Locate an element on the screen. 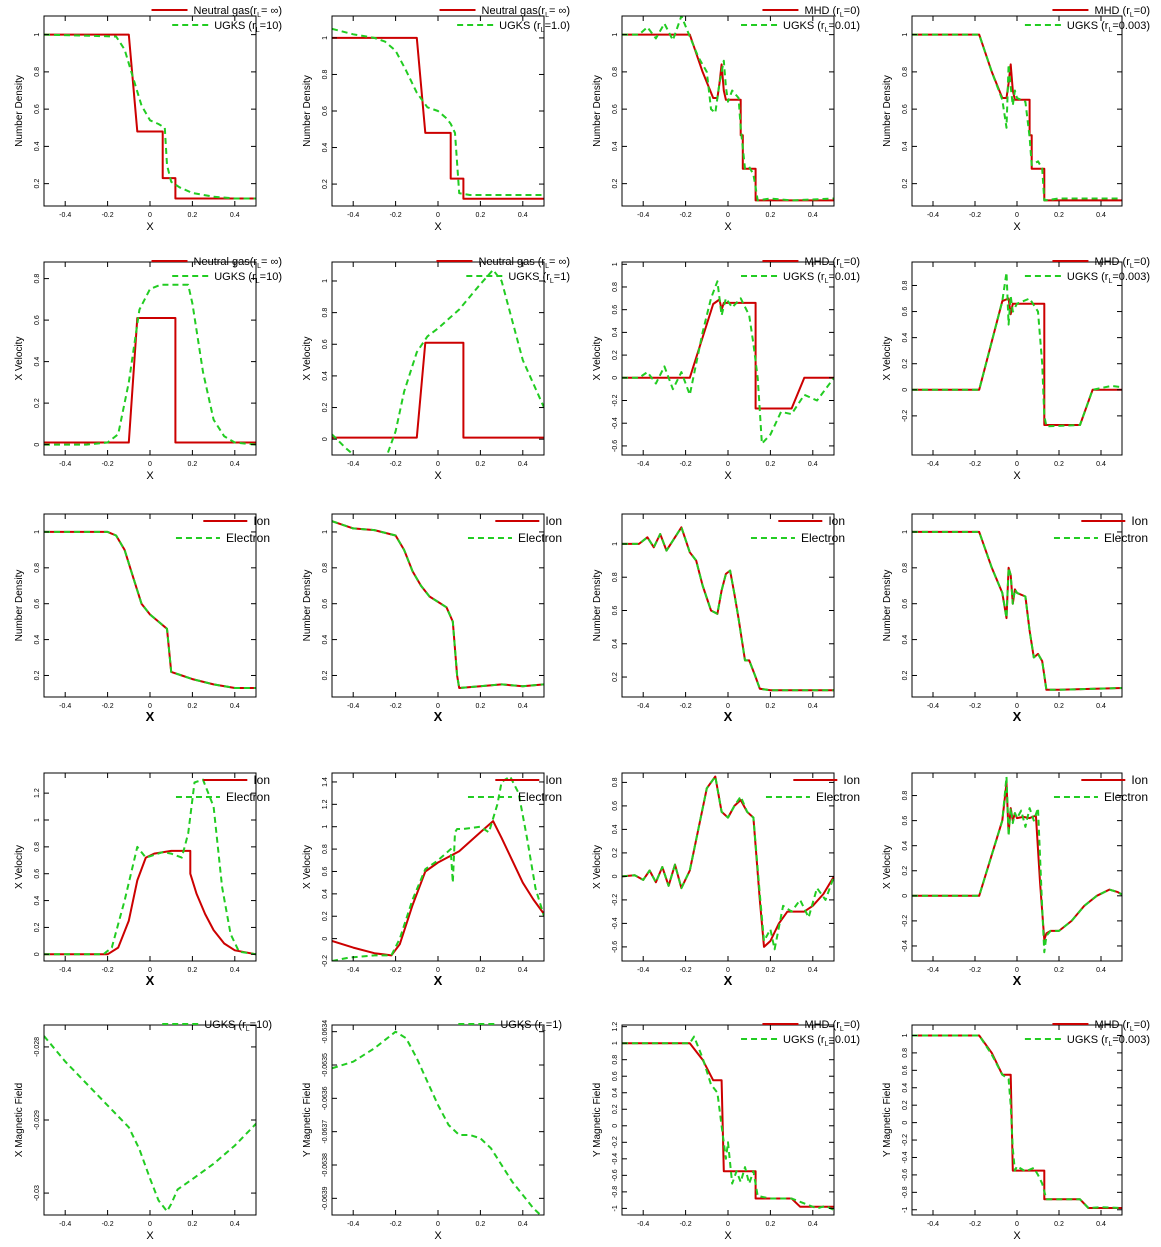 The height and width of the screenshot is (1247, 1161). legend-label: Ion is located at coordinates (553, 521).